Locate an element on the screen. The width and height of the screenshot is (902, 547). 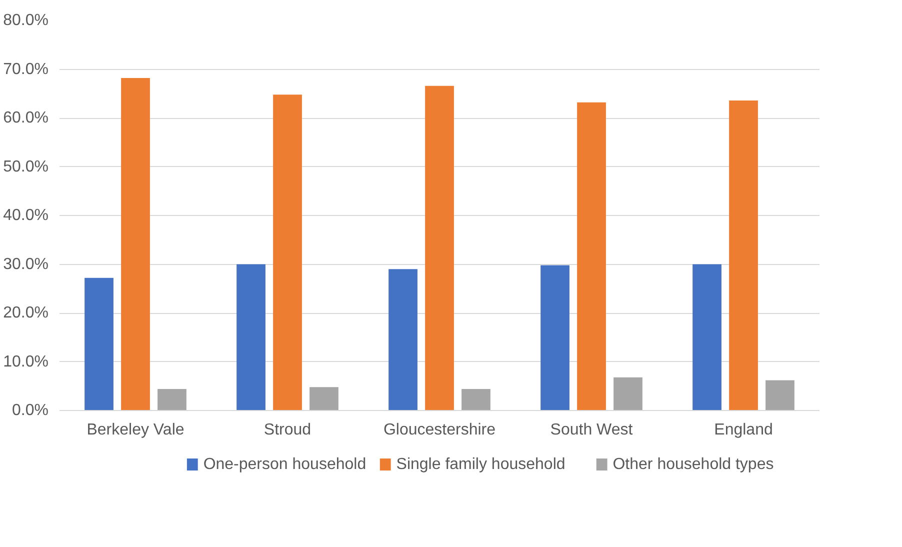
x-tick-label: Berkeley Vale is located at coordinates (135, 430).